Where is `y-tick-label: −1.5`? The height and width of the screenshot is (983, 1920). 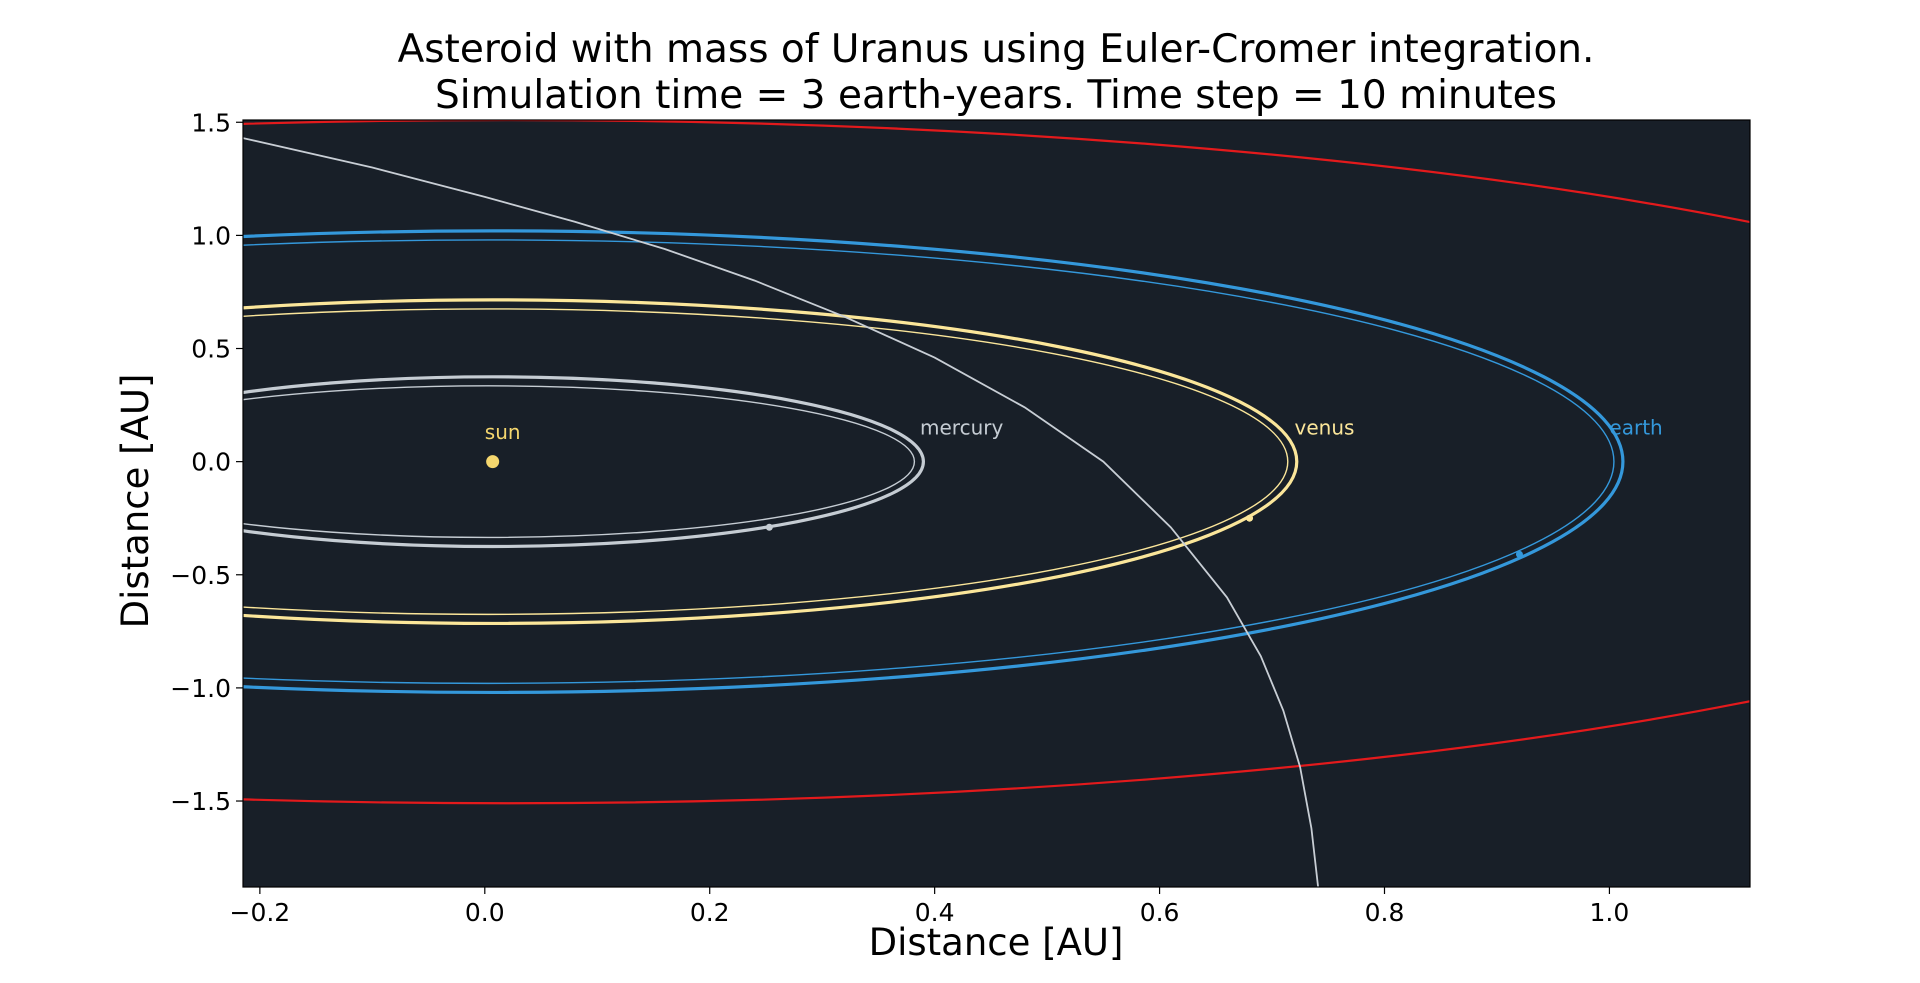
y-tick-label: −1.5 is located at coordinates (200, 801).